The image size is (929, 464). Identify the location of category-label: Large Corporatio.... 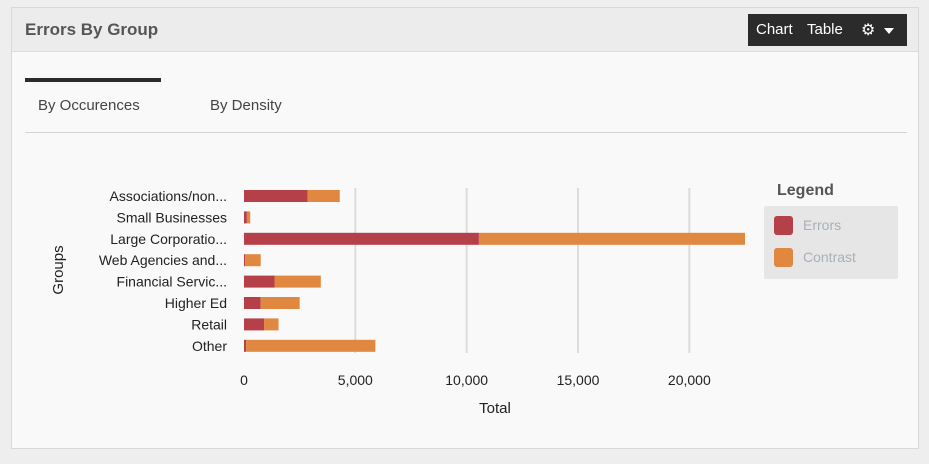
(168, 239).